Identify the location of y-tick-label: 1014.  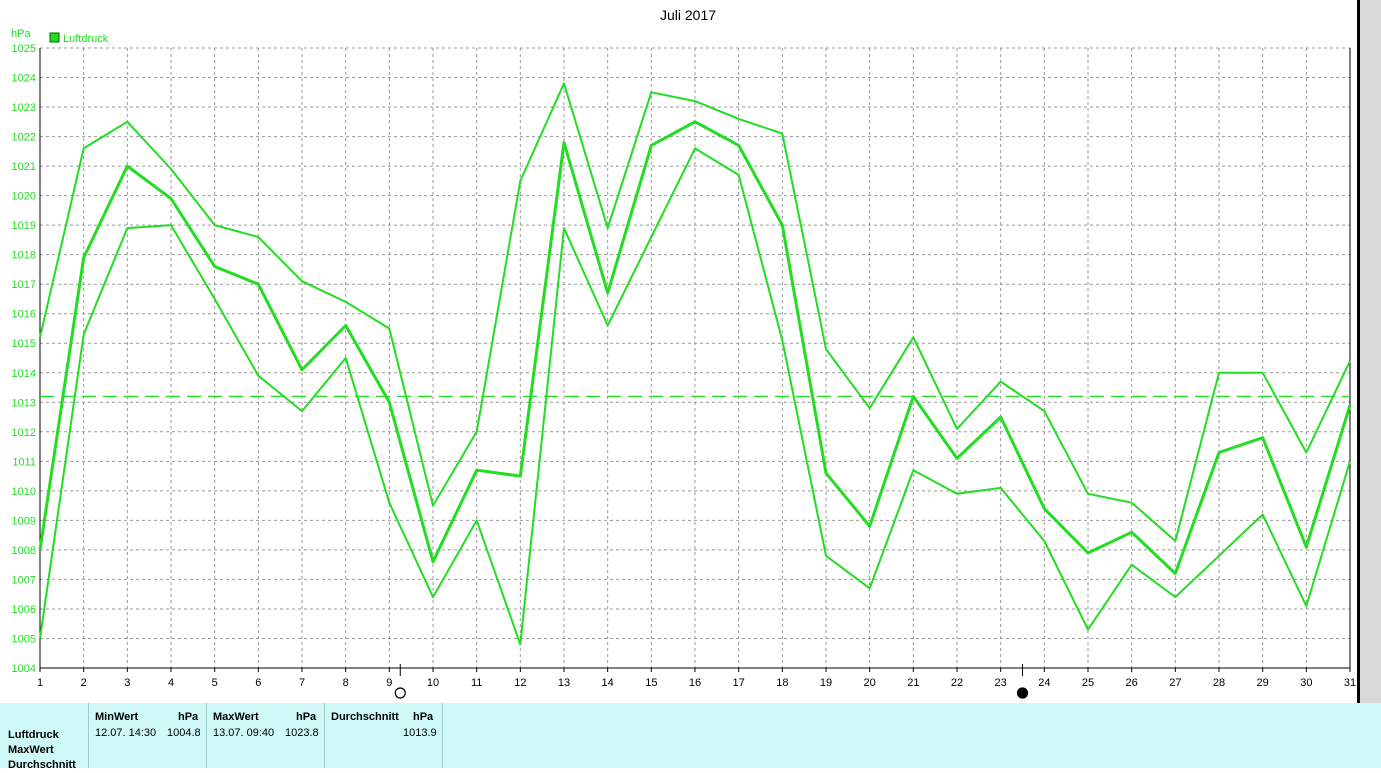
(24, 374).